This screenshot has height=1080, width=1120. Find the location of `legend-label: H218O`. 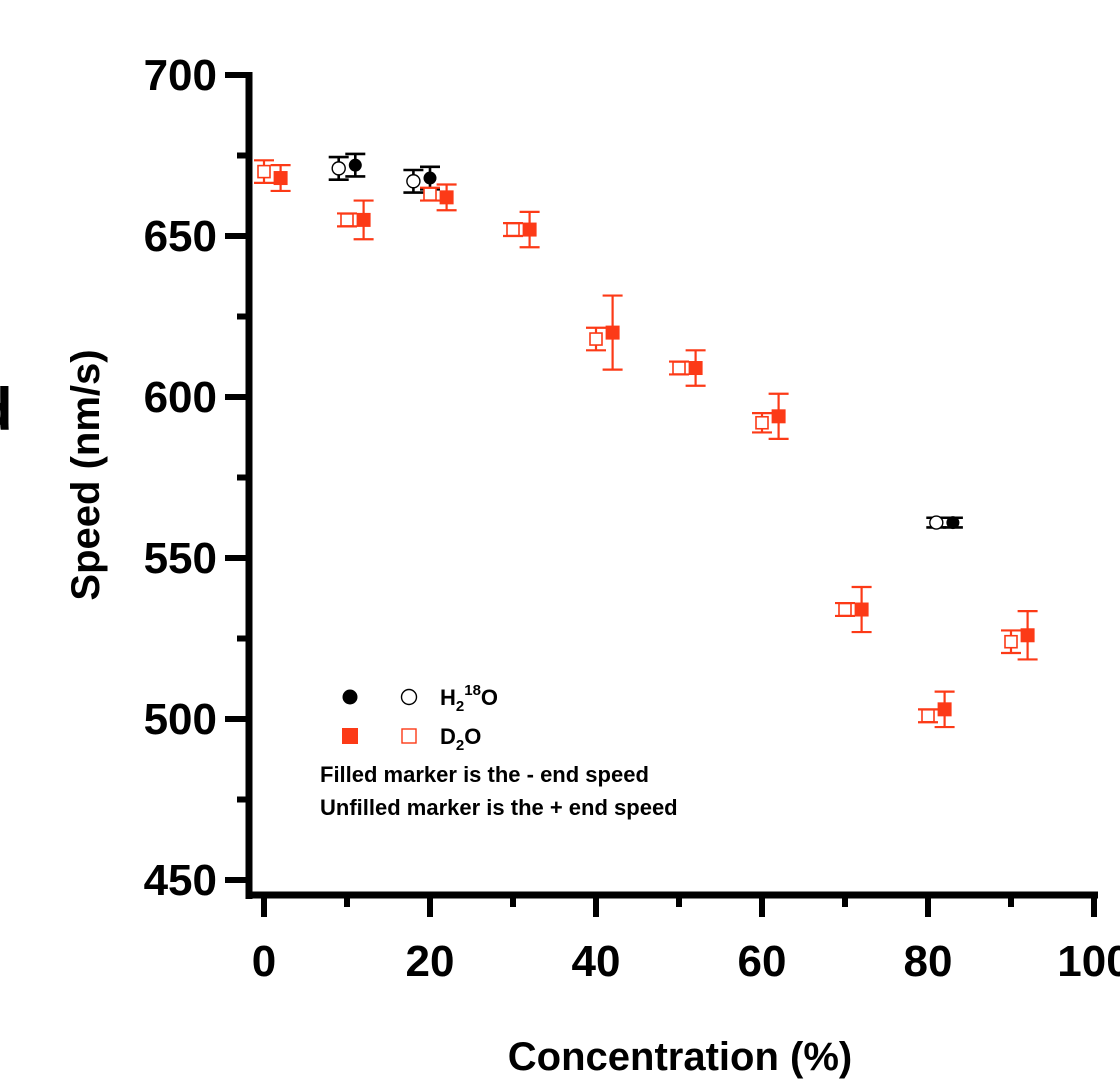

legend-label: H218O is located at coordinates (469, 698).